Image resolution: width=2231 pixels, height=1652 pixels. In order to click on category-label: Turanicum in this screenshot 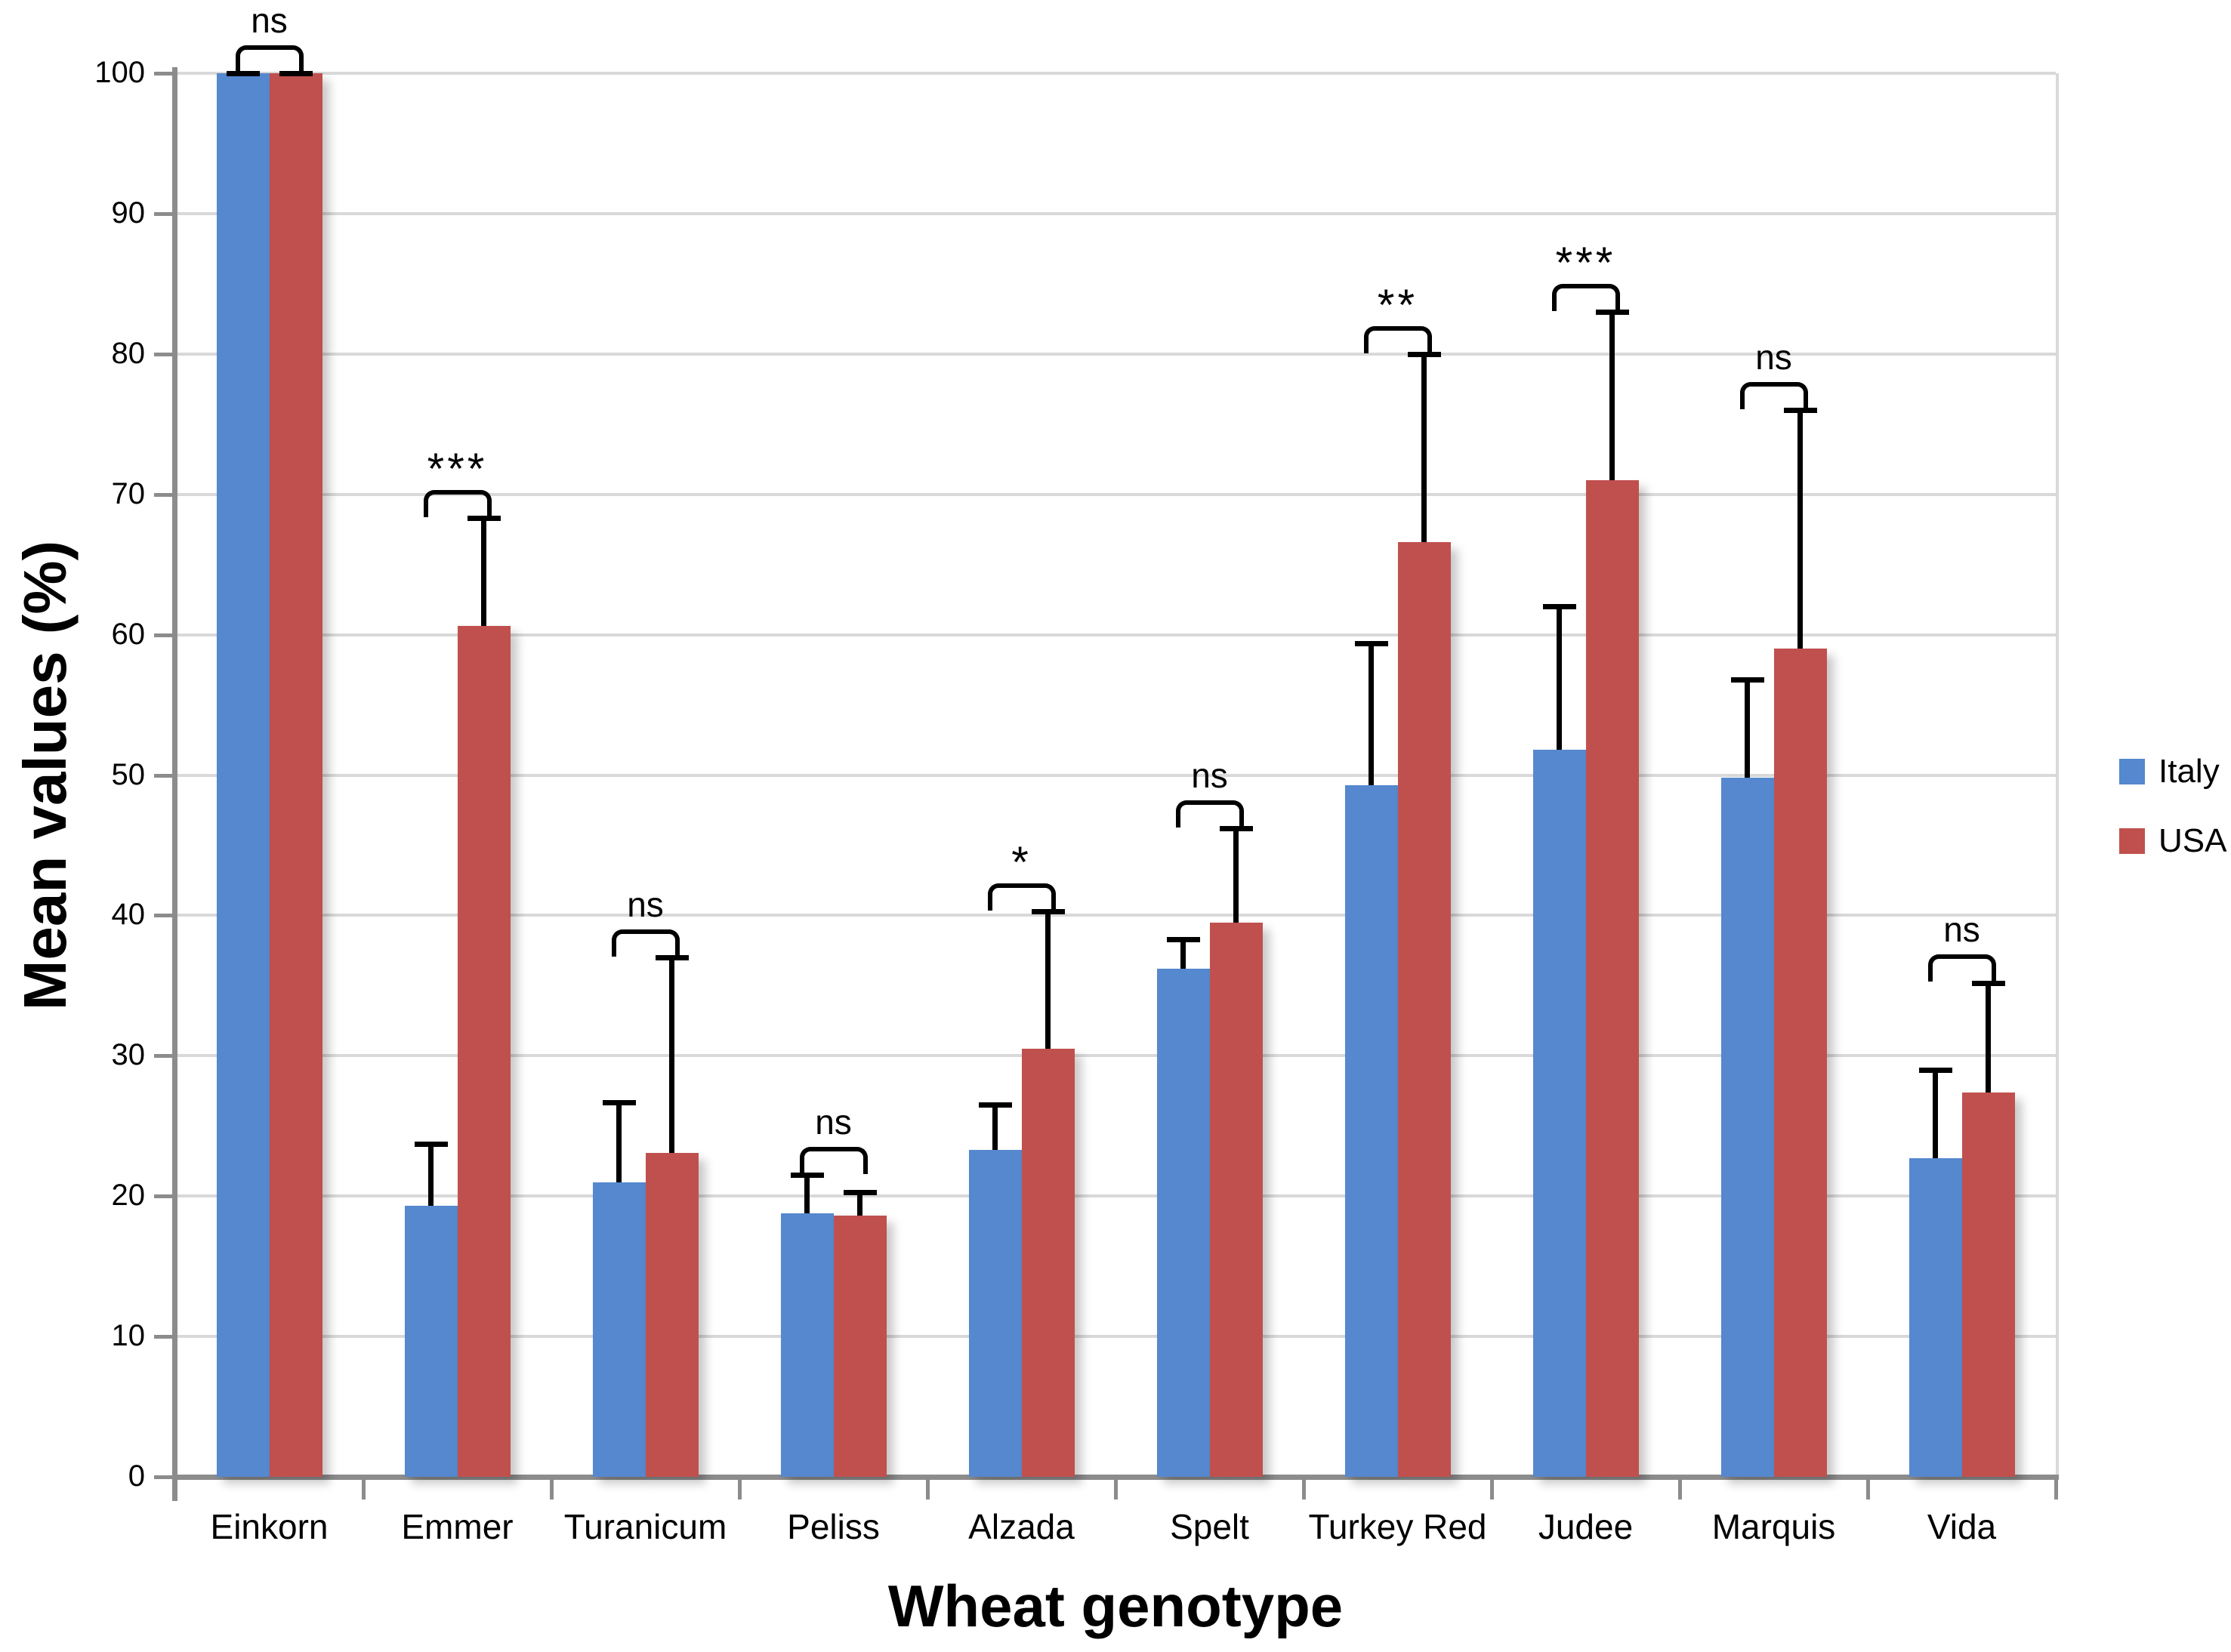, I will do `click(645, 1527)`.